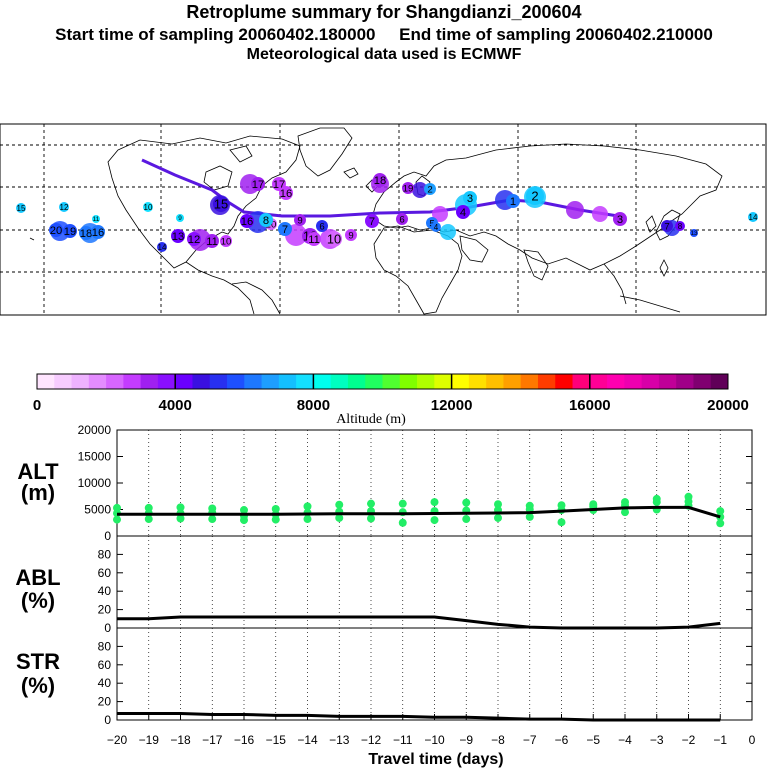 The height and width of the screenshot is (768, 768). Describe the element at coordinates (175, 405) in the screenshot. I see `colorbar-tick-label: 4000` at that location.